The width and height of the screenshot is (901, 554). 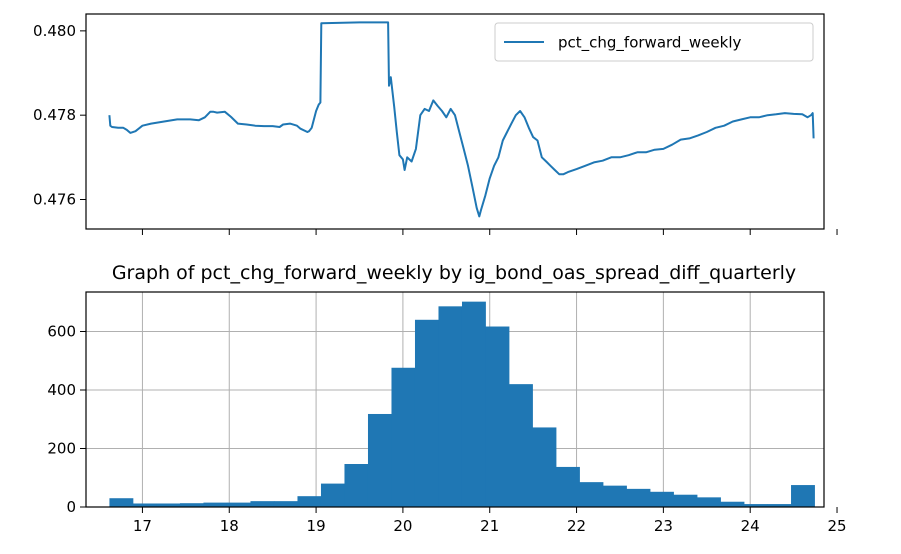 What do you see at coordinates (142, 526) in the screenshot?
I see `histogram-x-tick-label: 17` at bounding box center [142, 526].